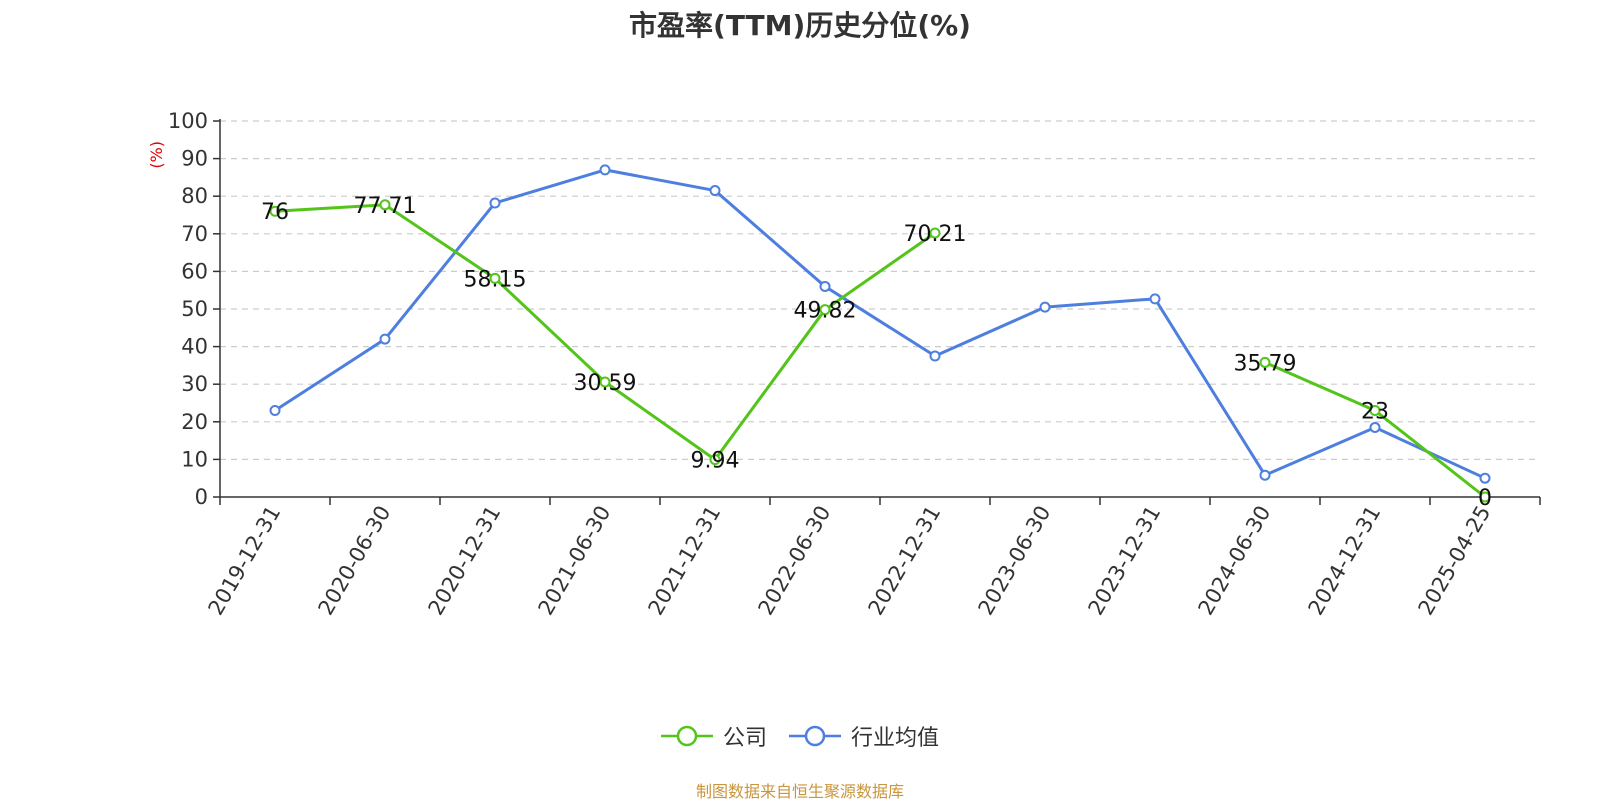 This screenshot has height=802, width=1600. What do you see at coordinates (194, 196) in the screenshot?
I see `y-tick-label: 80` at bounding box center [194, 196].